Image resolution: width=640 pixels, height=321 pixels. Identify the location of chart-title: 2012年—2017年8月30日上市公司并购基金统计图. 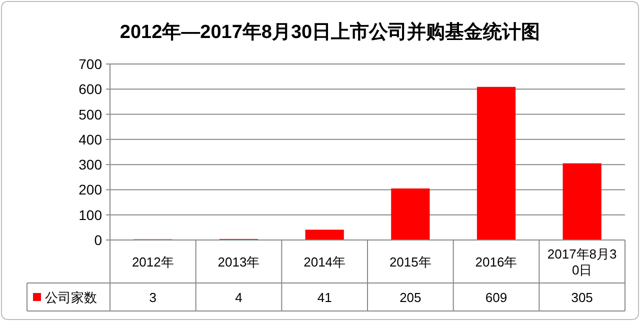
(330, 32).